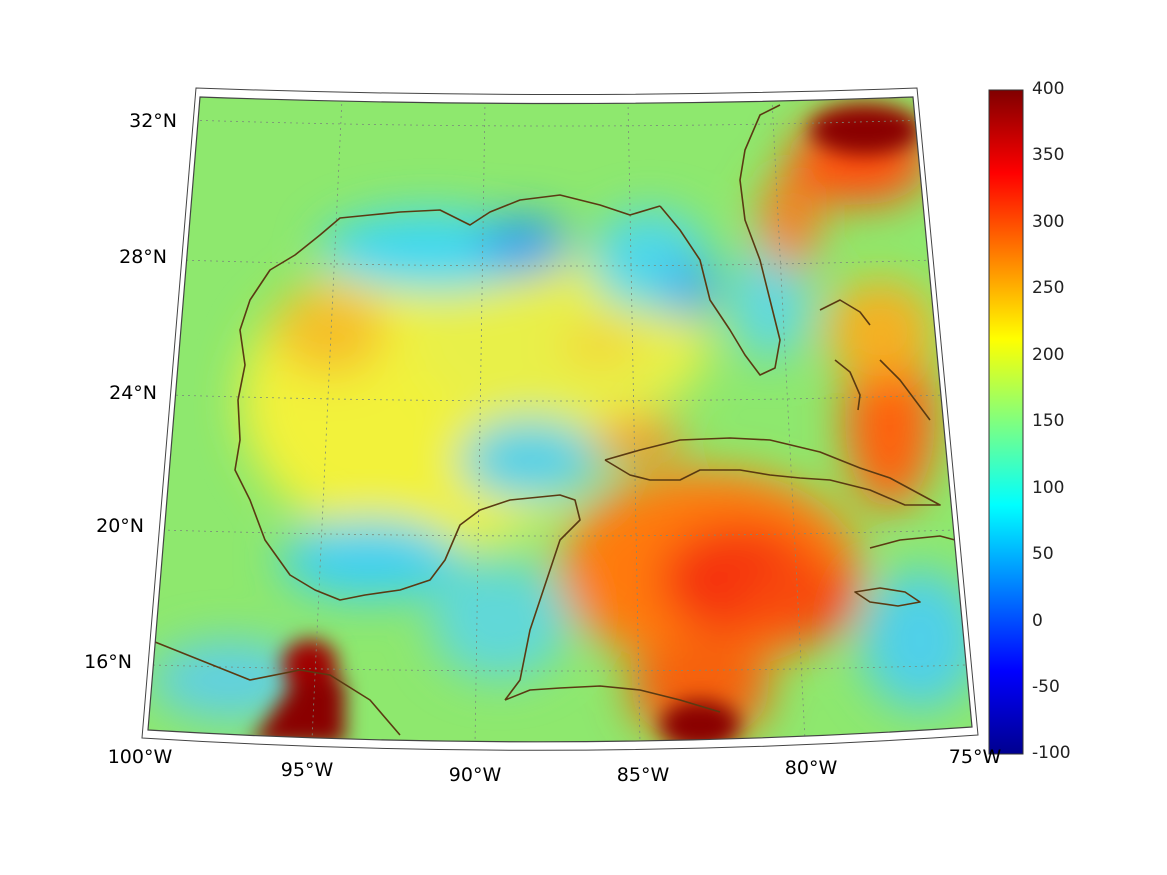  I want to click on lat-label-28n: 28°N, so click(143, 257).